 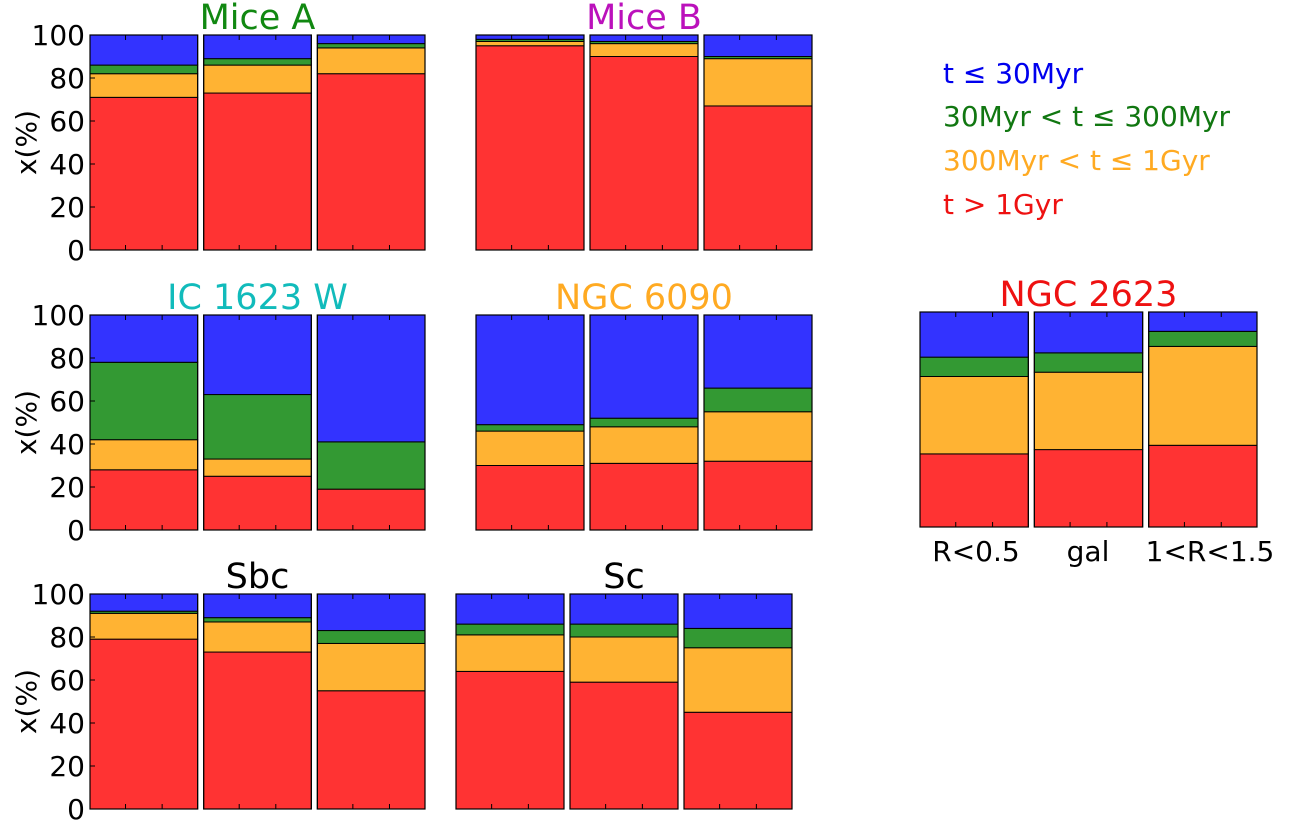 I want to click on panel-ngc-2623: NGC 2623 R<0.5 gal 1<R<1.5, so click(x=1096, y=421).